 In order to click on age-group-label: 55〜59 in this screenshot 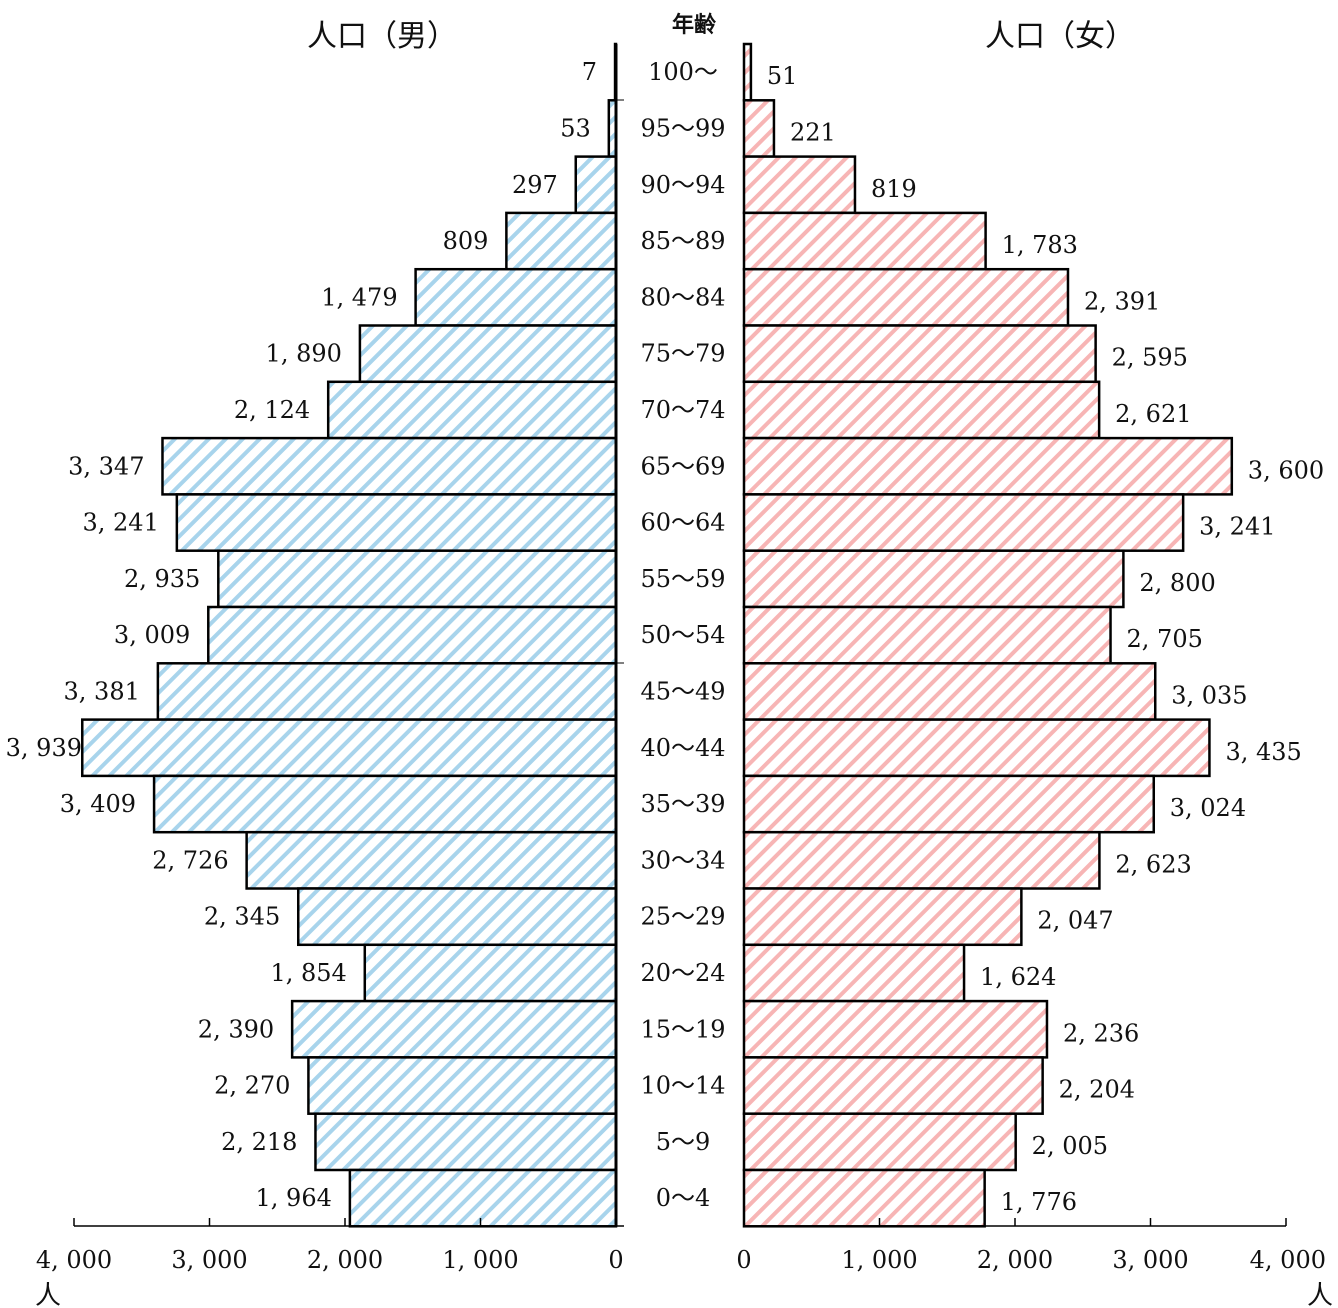, I will do `click(682, 579)`.